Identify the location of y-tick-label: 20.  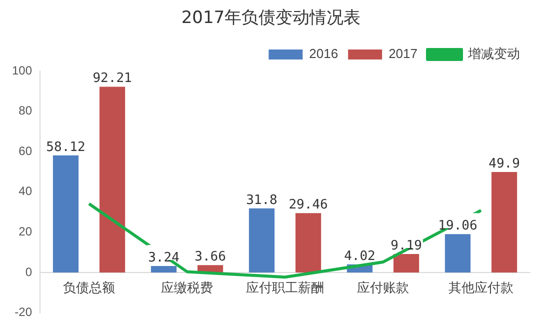
(25, 231).